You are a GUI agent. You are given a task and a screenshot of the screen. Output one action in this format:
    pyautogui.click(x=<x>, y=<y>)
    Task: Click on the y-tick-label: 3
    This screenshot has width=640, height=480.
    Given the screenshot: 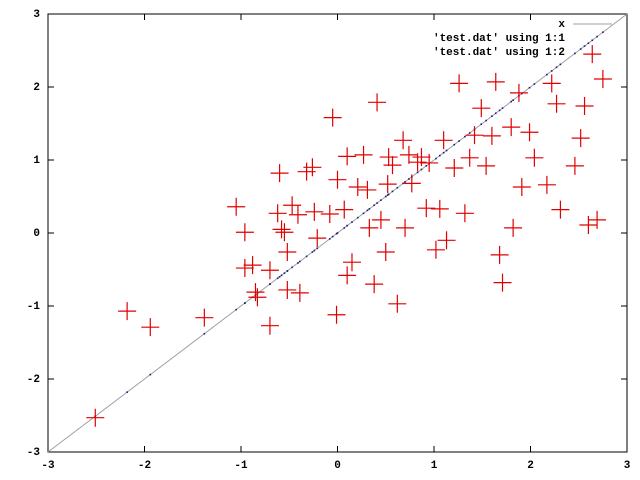 What is the action you would take?
    pyautogui.click(x=36, y=15)
    